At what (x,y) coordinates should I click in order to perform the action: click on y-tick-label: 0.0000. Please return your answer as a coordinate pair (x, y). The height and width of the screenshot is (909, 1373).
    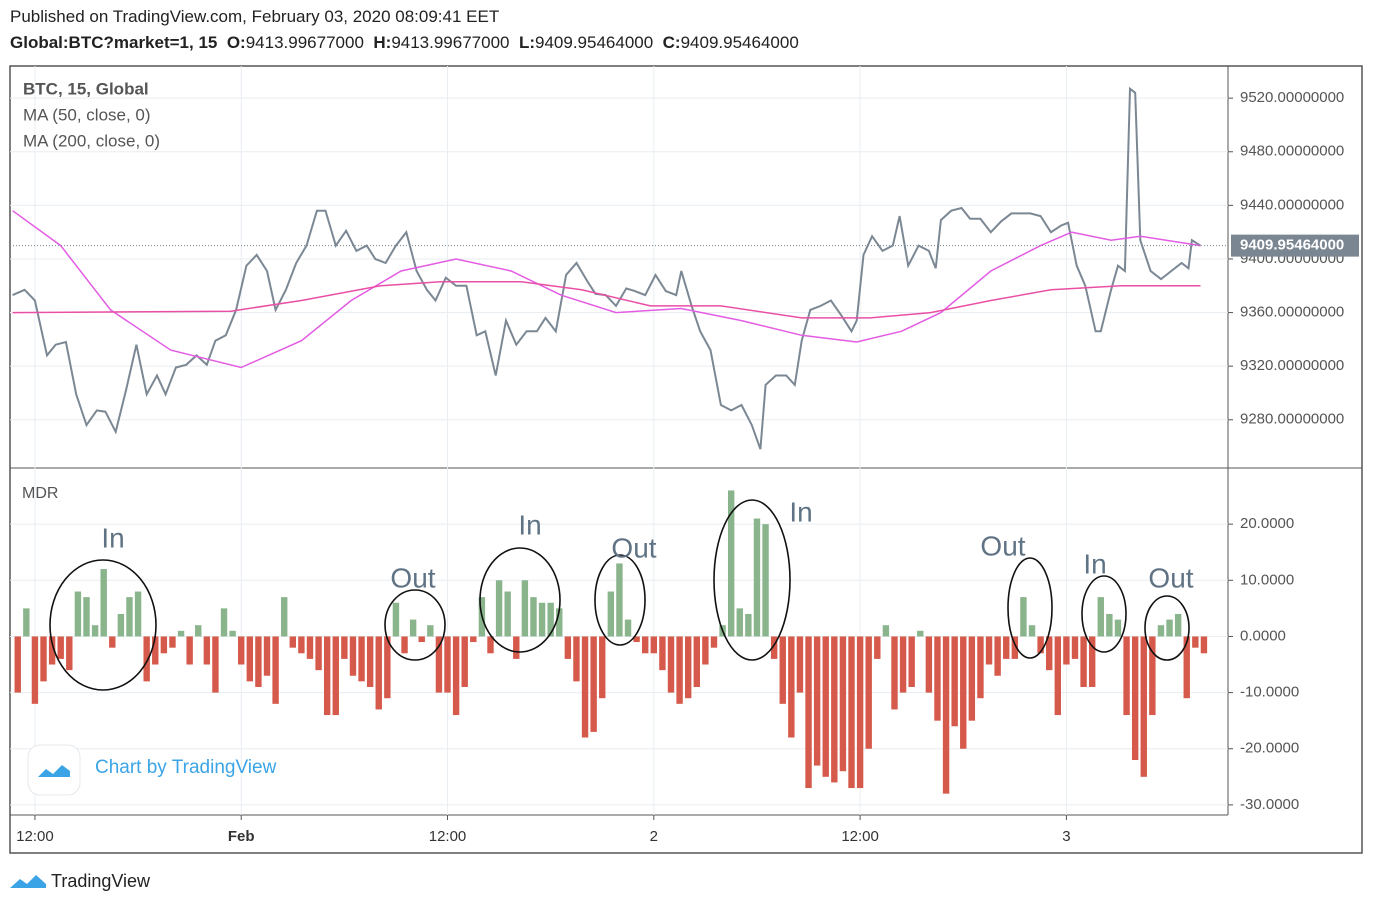
    Looking at the image, I should click on (1263, 635).